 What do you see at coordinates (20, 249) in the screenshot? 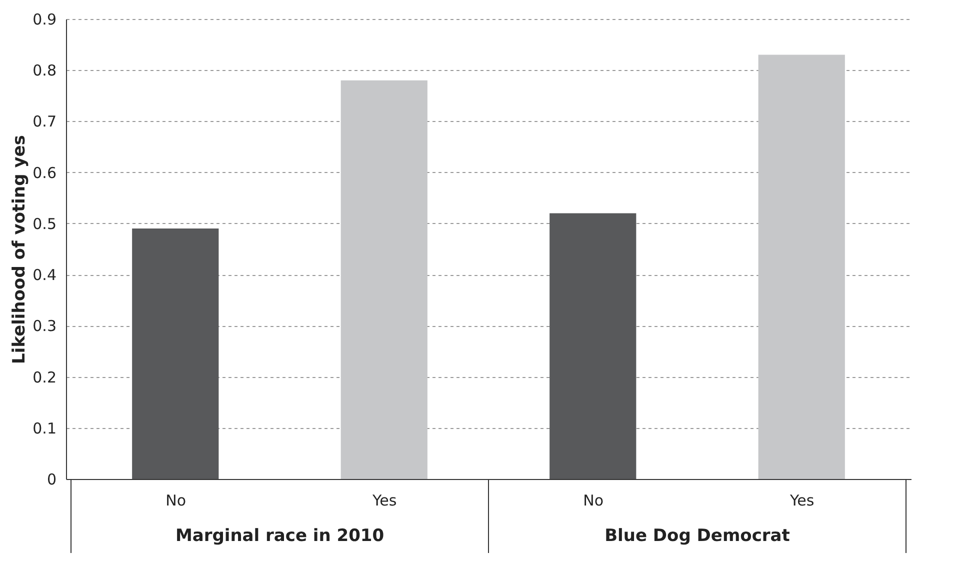
I see `y-axis-title: Likelihood of voting yes` at bounding box center [20, 249].